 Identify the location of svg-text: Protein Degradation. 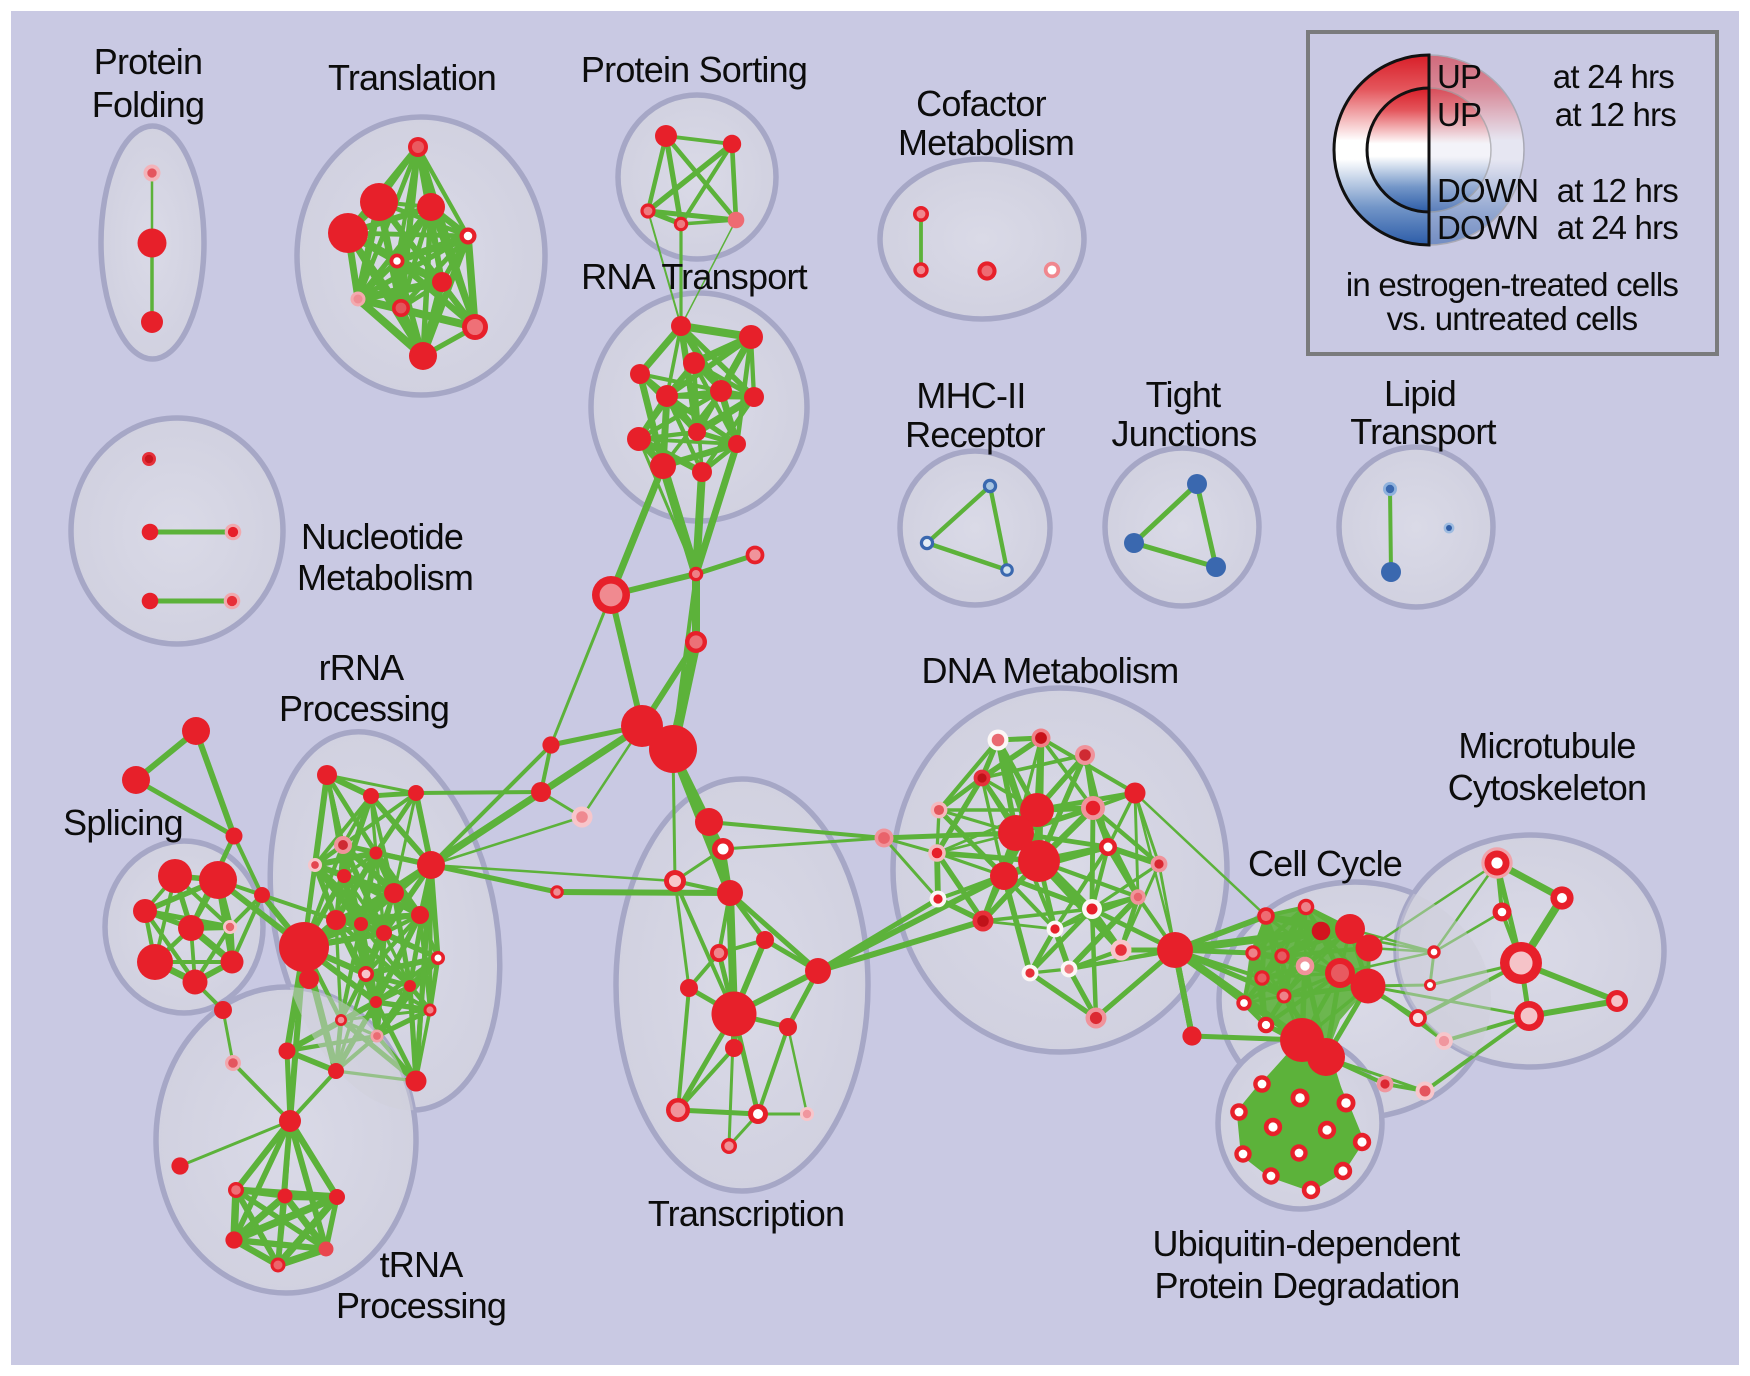
(1306, 1285).